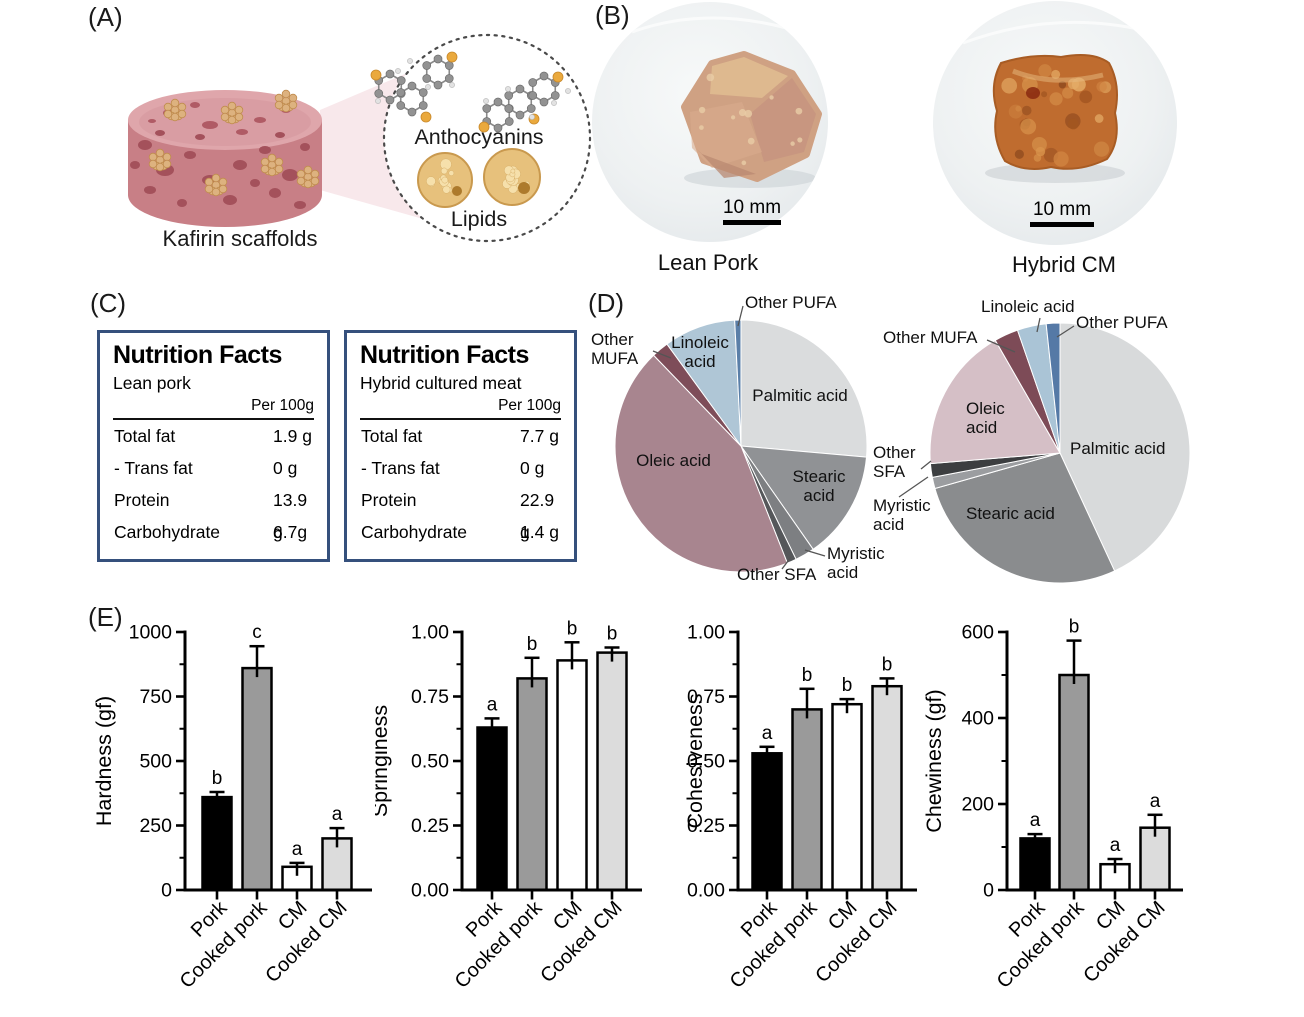 Image resolution: width=1304 pixels, height=1017 pixels. What do you see at coordinates (1118, 448) in the screenshot?
I see `pie-slice-label: Palmitic acid` at bounding box center [1118, 448].